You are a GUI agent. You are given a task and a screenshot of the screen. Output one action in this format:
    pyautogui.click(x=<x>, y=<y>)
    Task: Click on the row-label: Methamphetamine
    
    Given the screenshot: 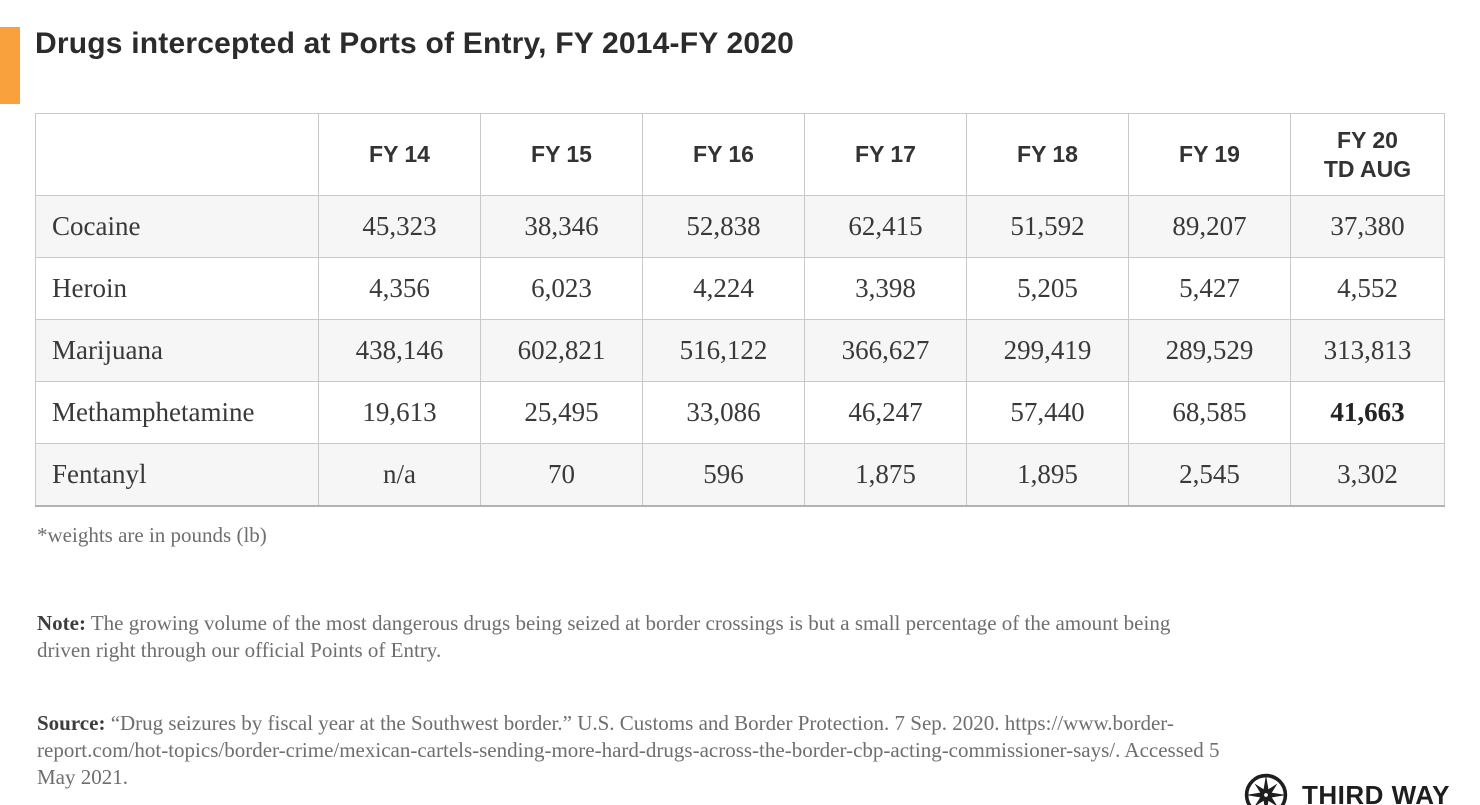 What is the action you would take?
    pyautogui.click(x=177, y=412)
    